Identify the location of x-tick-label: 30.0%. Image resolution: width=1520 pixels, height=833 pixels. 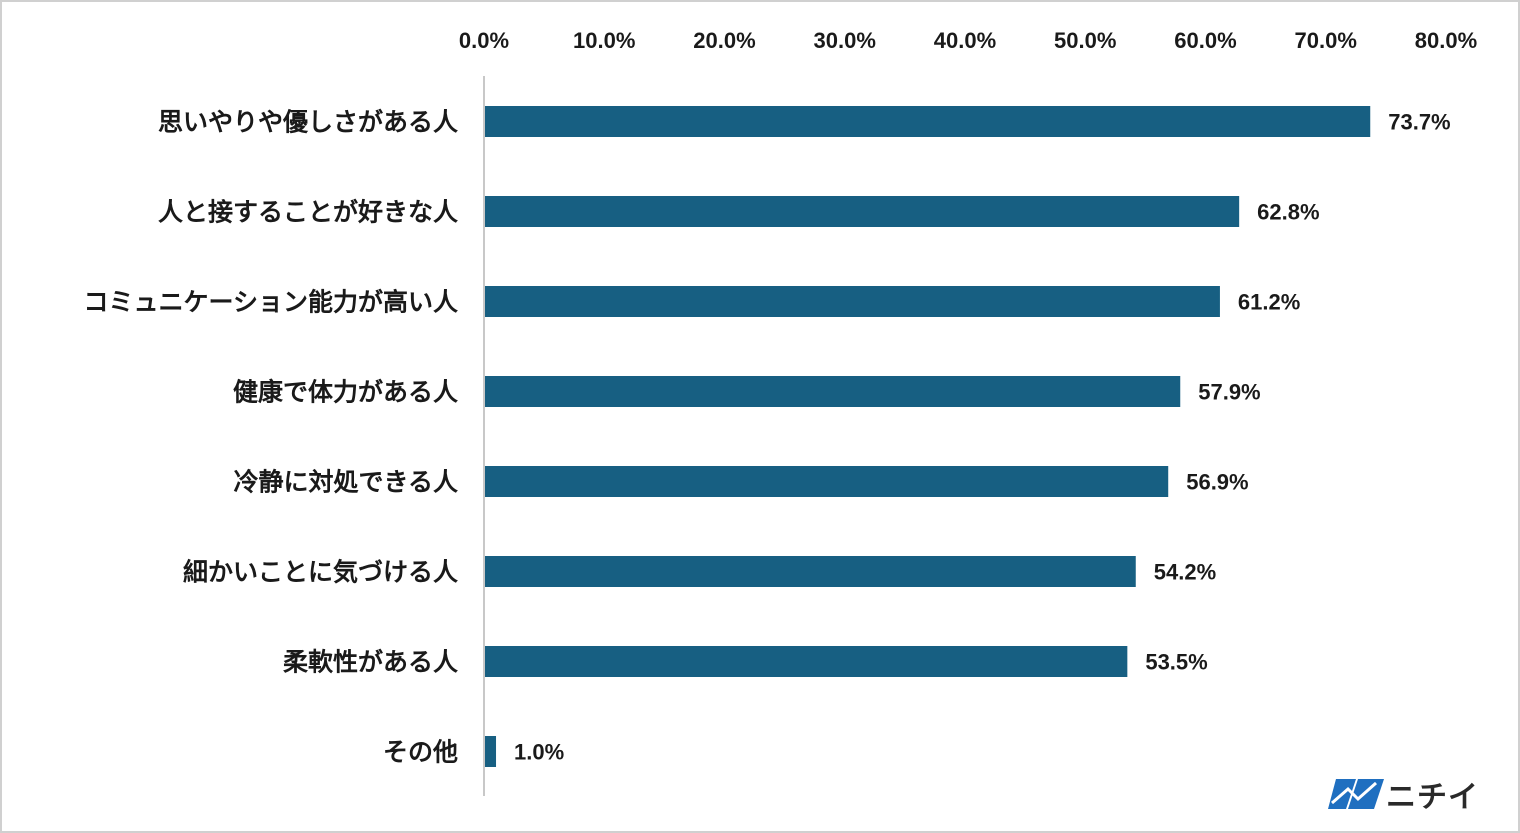
(845, 40).